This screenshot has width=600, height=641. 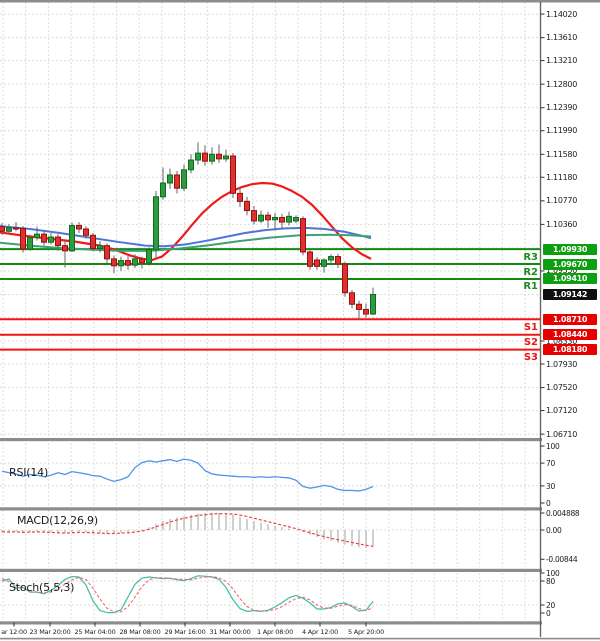 What do you see at coordinates (187, 475) in the screenshot?
I see `rsi-line` at bounding box center [187, 475].